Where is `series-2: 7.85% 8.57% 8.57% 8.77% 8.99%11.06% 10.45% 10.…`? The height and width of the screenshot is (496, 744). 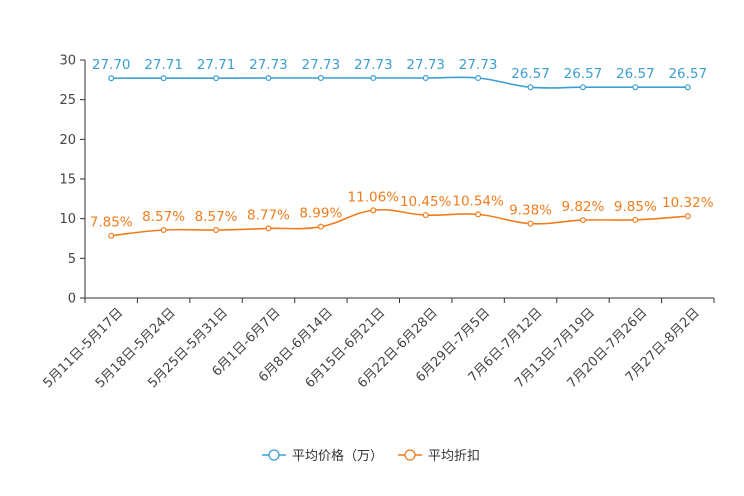 series-2: 7.85% 8.57% 8.57% 8.77% 8.99%11.06% 10.45% 10.… is located at coordinates (402, 214).